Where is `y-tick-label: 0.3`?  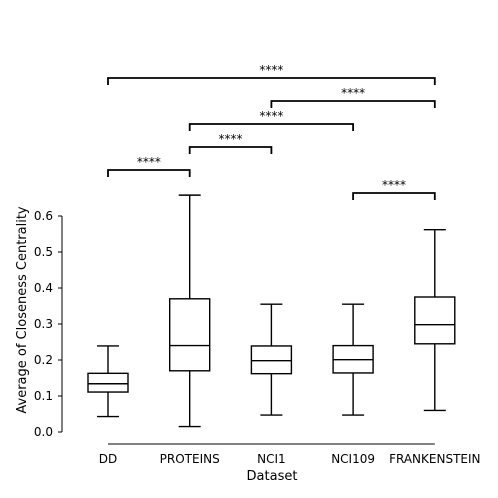 y-tick-label: 0.3 is located at coordinates (43, 324).